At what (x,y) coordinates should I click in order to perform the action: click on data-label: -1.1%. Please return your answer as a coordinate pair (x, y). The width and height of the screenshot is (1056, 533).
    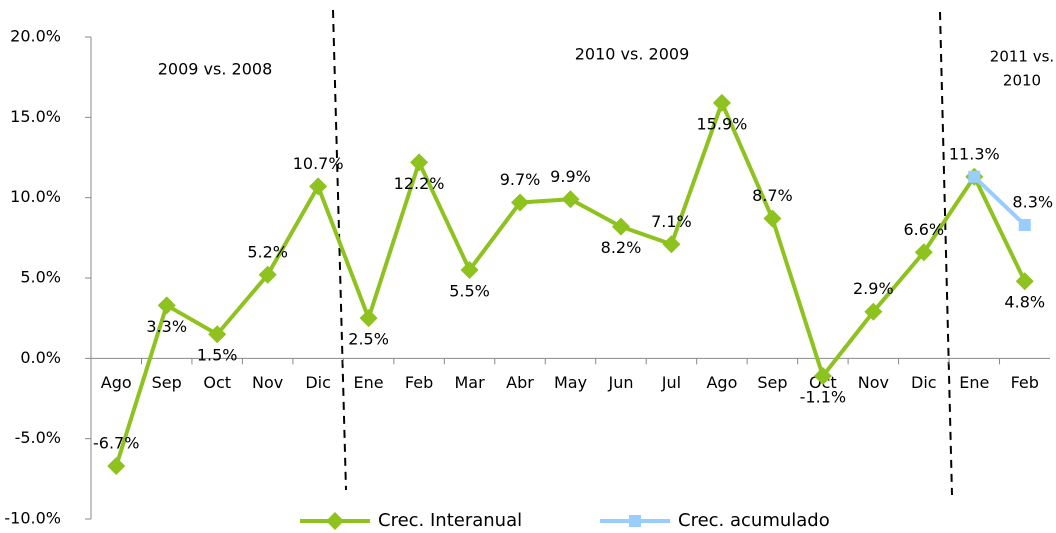
    Looking at the image, I should click on (823, 397).